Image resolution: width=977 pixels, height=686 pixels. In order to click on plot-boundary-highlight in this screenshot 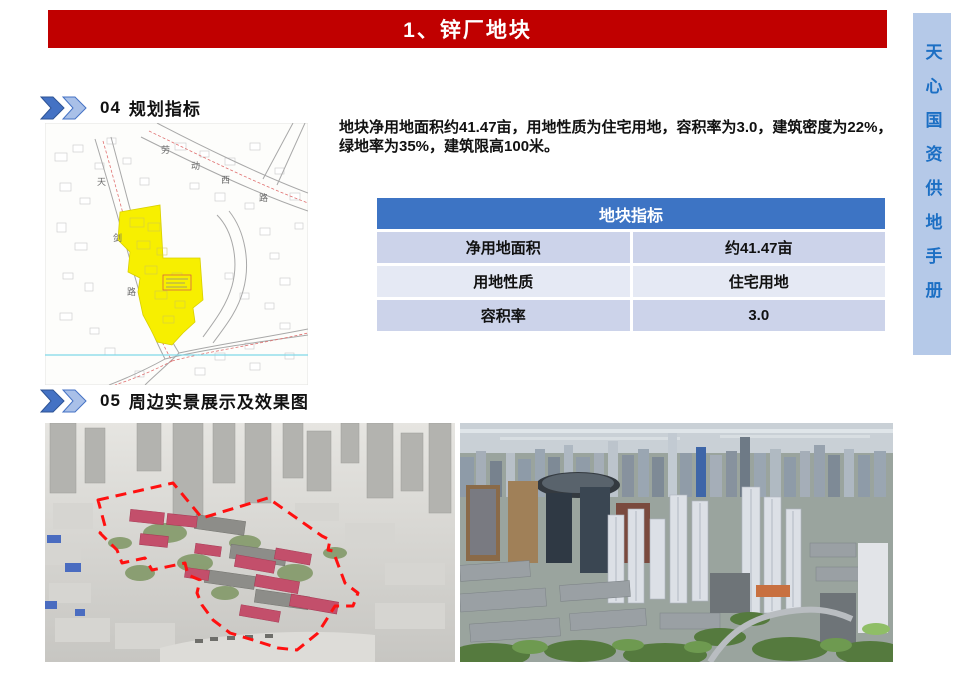, I will do `click(160, 275)`.